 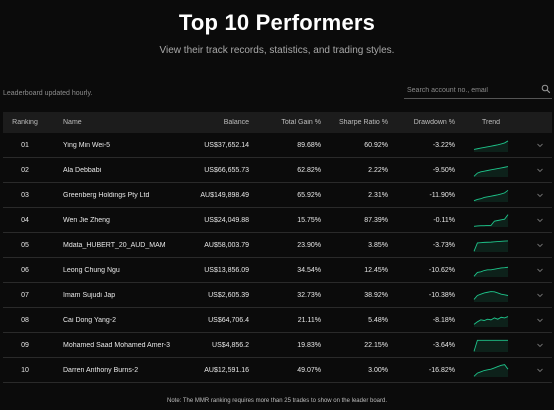 What do you see at coordinates (228, 295) in the screenshot?
I see `balance-cell: US$2,605.39` at bounding box center [228, 295].